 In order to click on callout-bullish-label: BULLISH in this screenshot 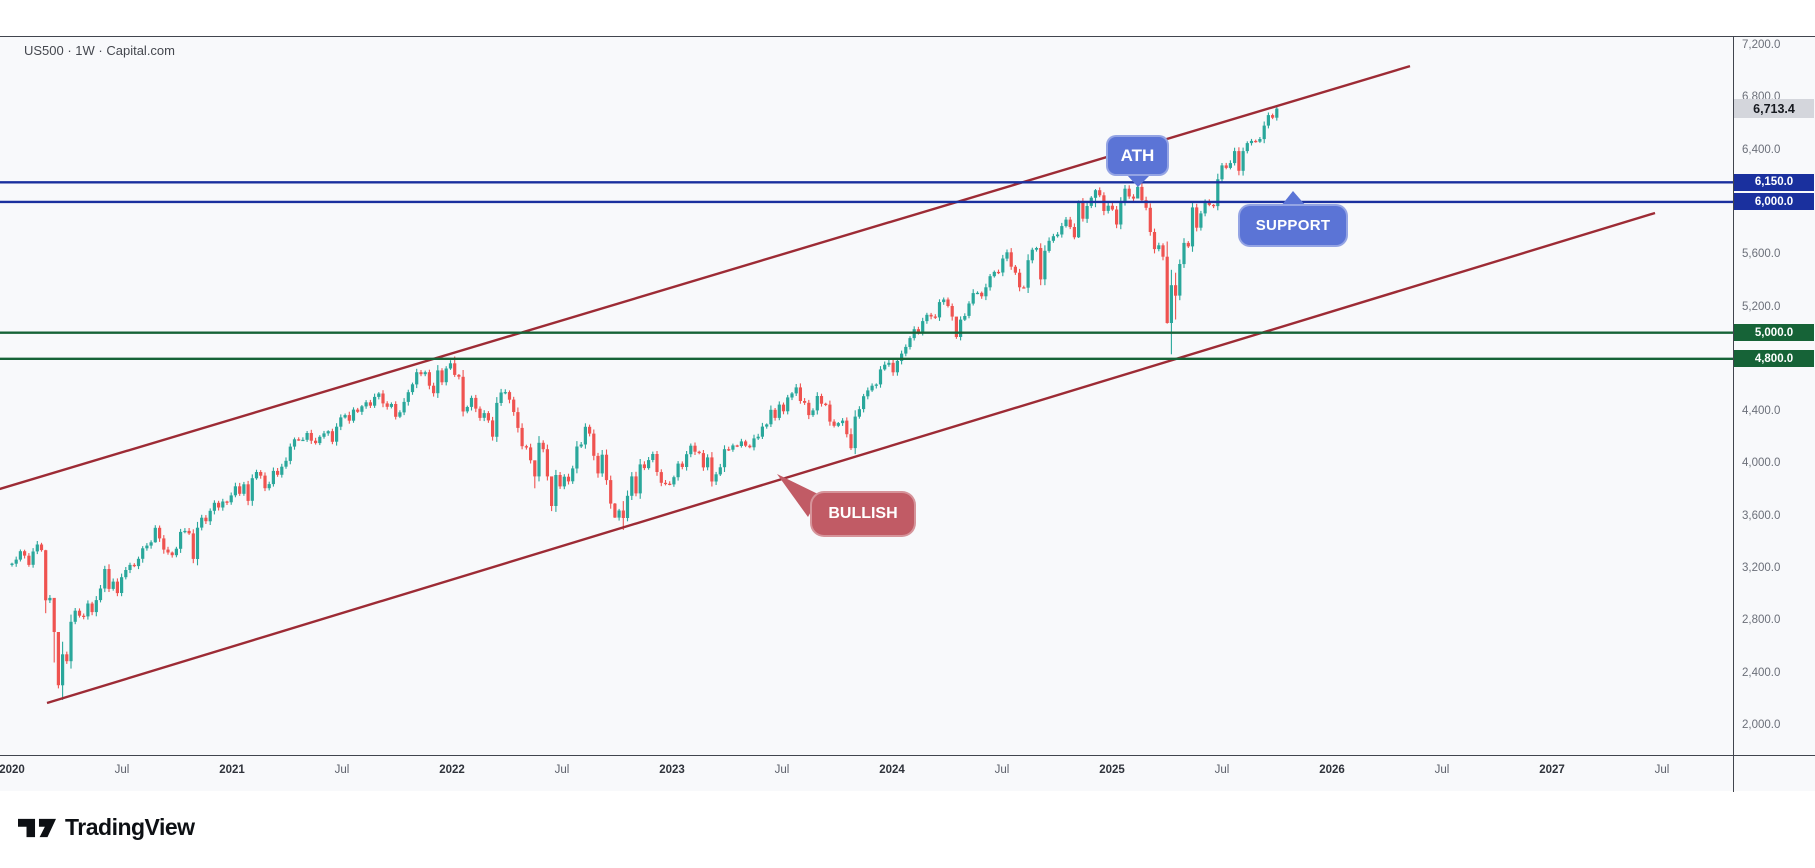, I will do `click(863, 513)`.